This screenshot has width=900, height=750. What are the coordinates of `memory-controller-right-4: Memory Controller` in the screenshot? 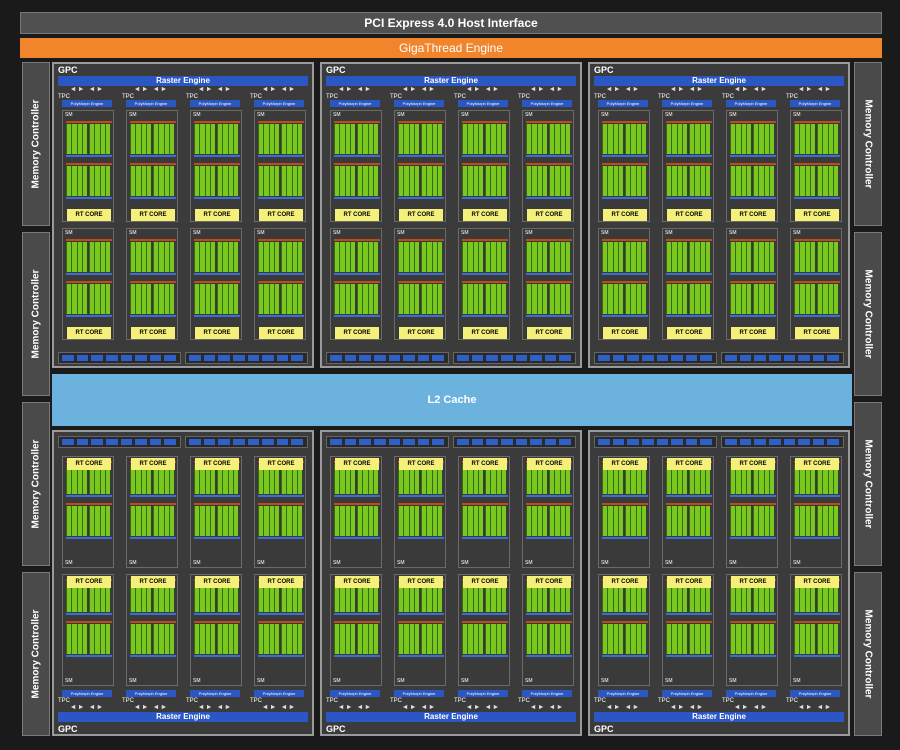 It's located at (868, 654).